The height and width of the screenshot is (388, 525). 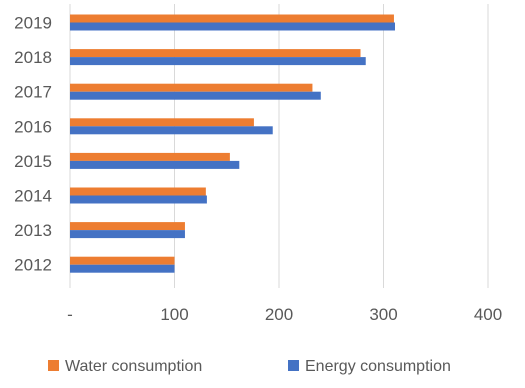 What do you see at coordinates (33, 92) in the screenshot?
I see `y-tick-label-2017: 2017` at bounding box center [33, 92].